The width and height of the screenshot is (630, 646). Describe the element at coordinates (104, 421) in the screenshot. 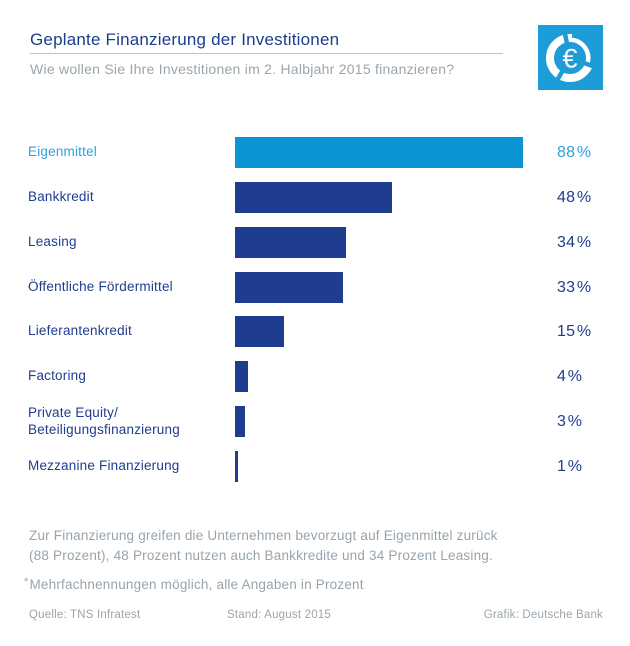

I see `bar-label: Private Equity/ Beteiligungsfinanzierung` at that location.